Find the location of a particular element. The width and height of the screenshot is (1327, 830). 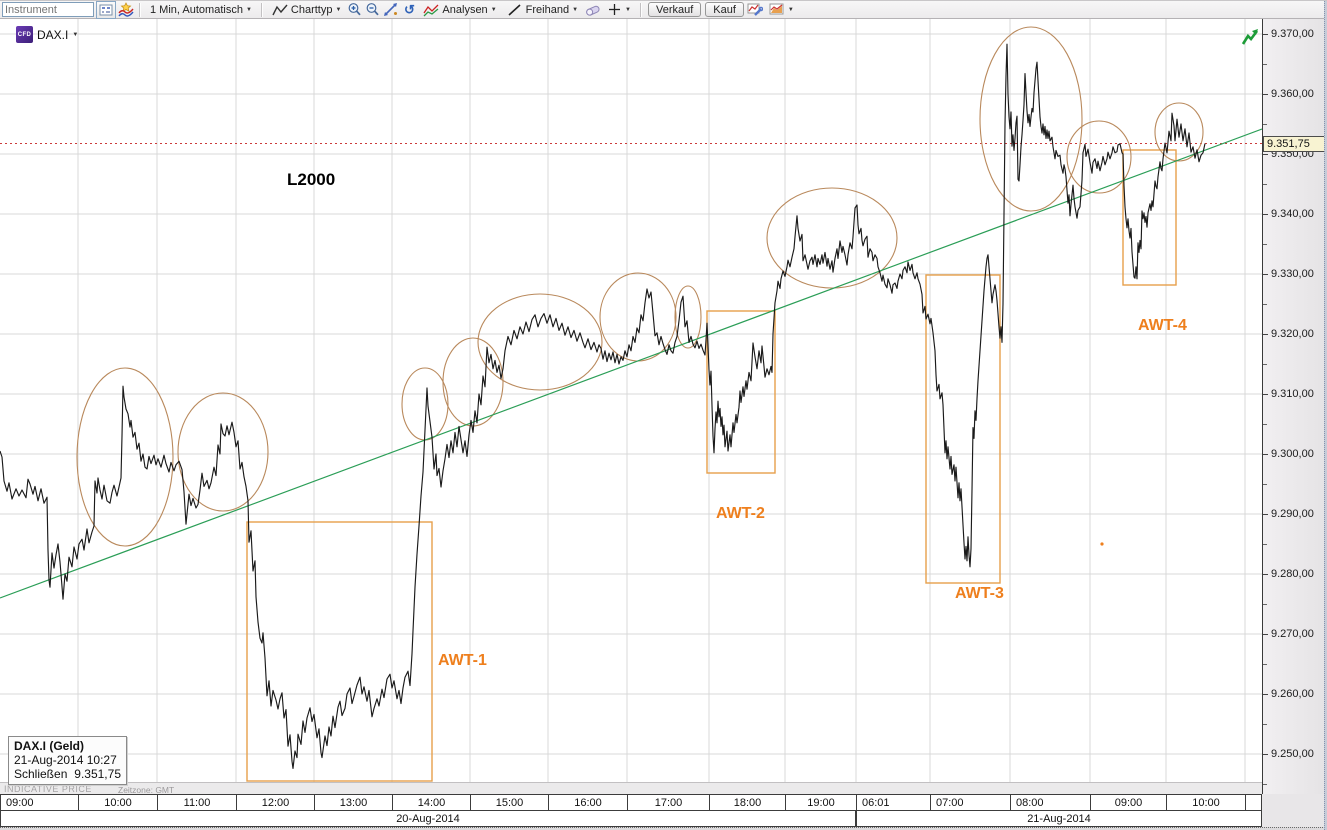

zoom-in-icon is located at coordinates (355, 9).